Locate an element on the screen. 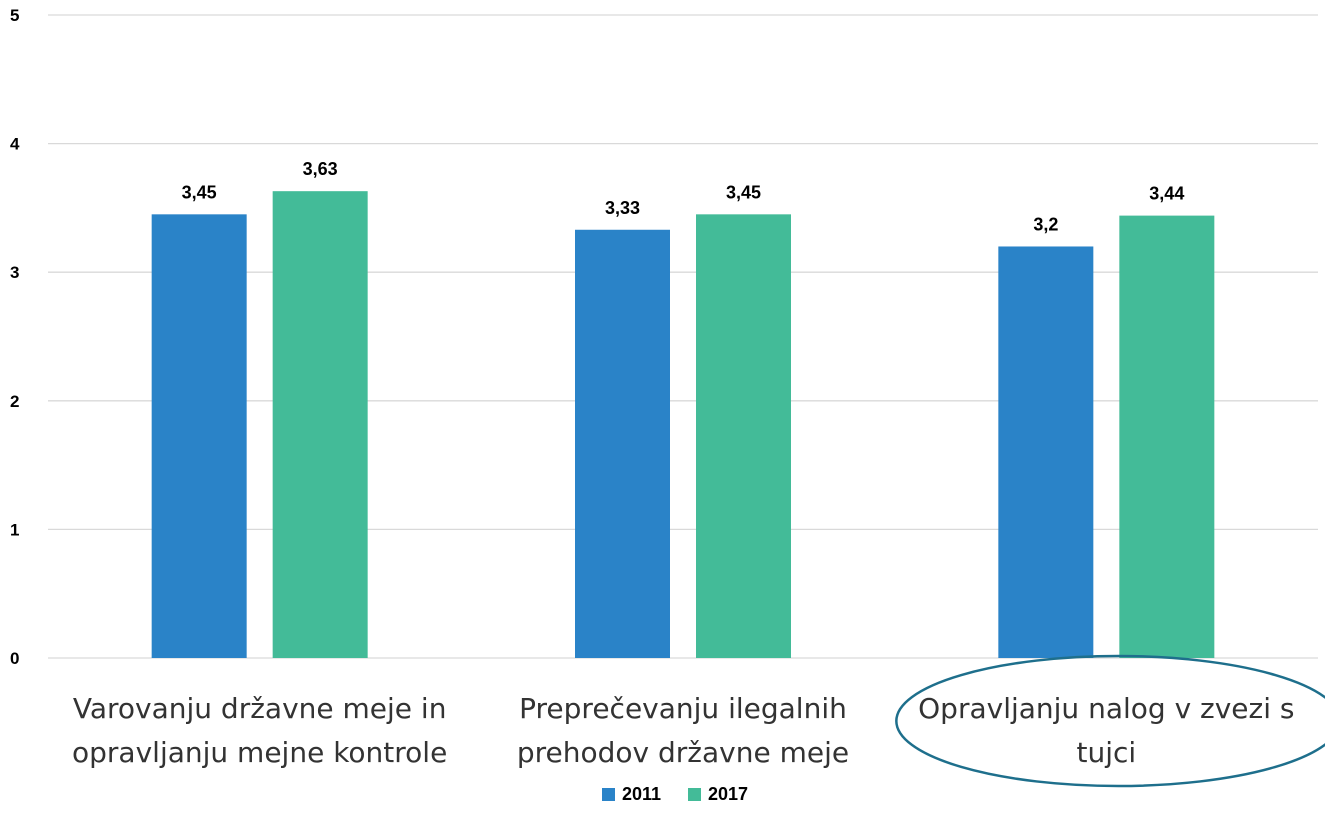 The image size is (1325, 824). legend-label: 2017 is located at coordinates (728, 794).